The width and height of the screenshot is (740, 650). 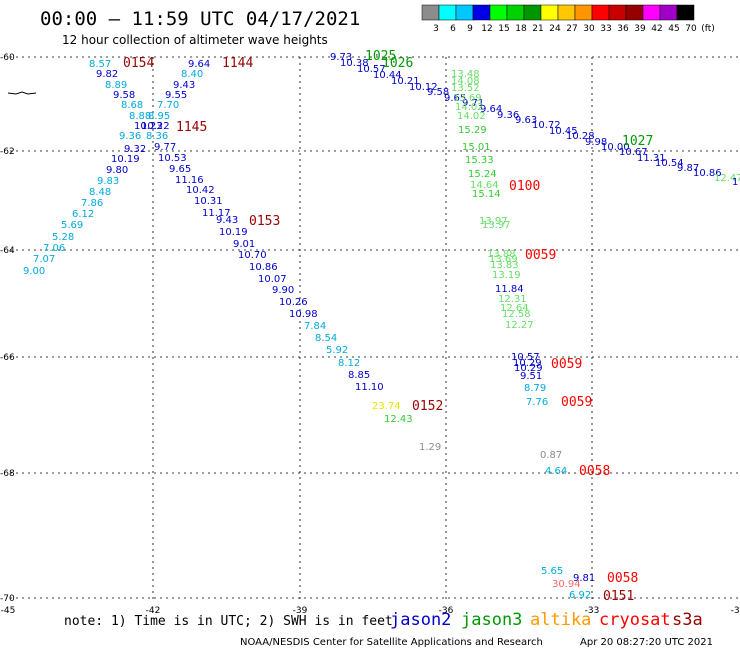 I want to click on wave-height-value: 15.14, so click(x=486, y=194).